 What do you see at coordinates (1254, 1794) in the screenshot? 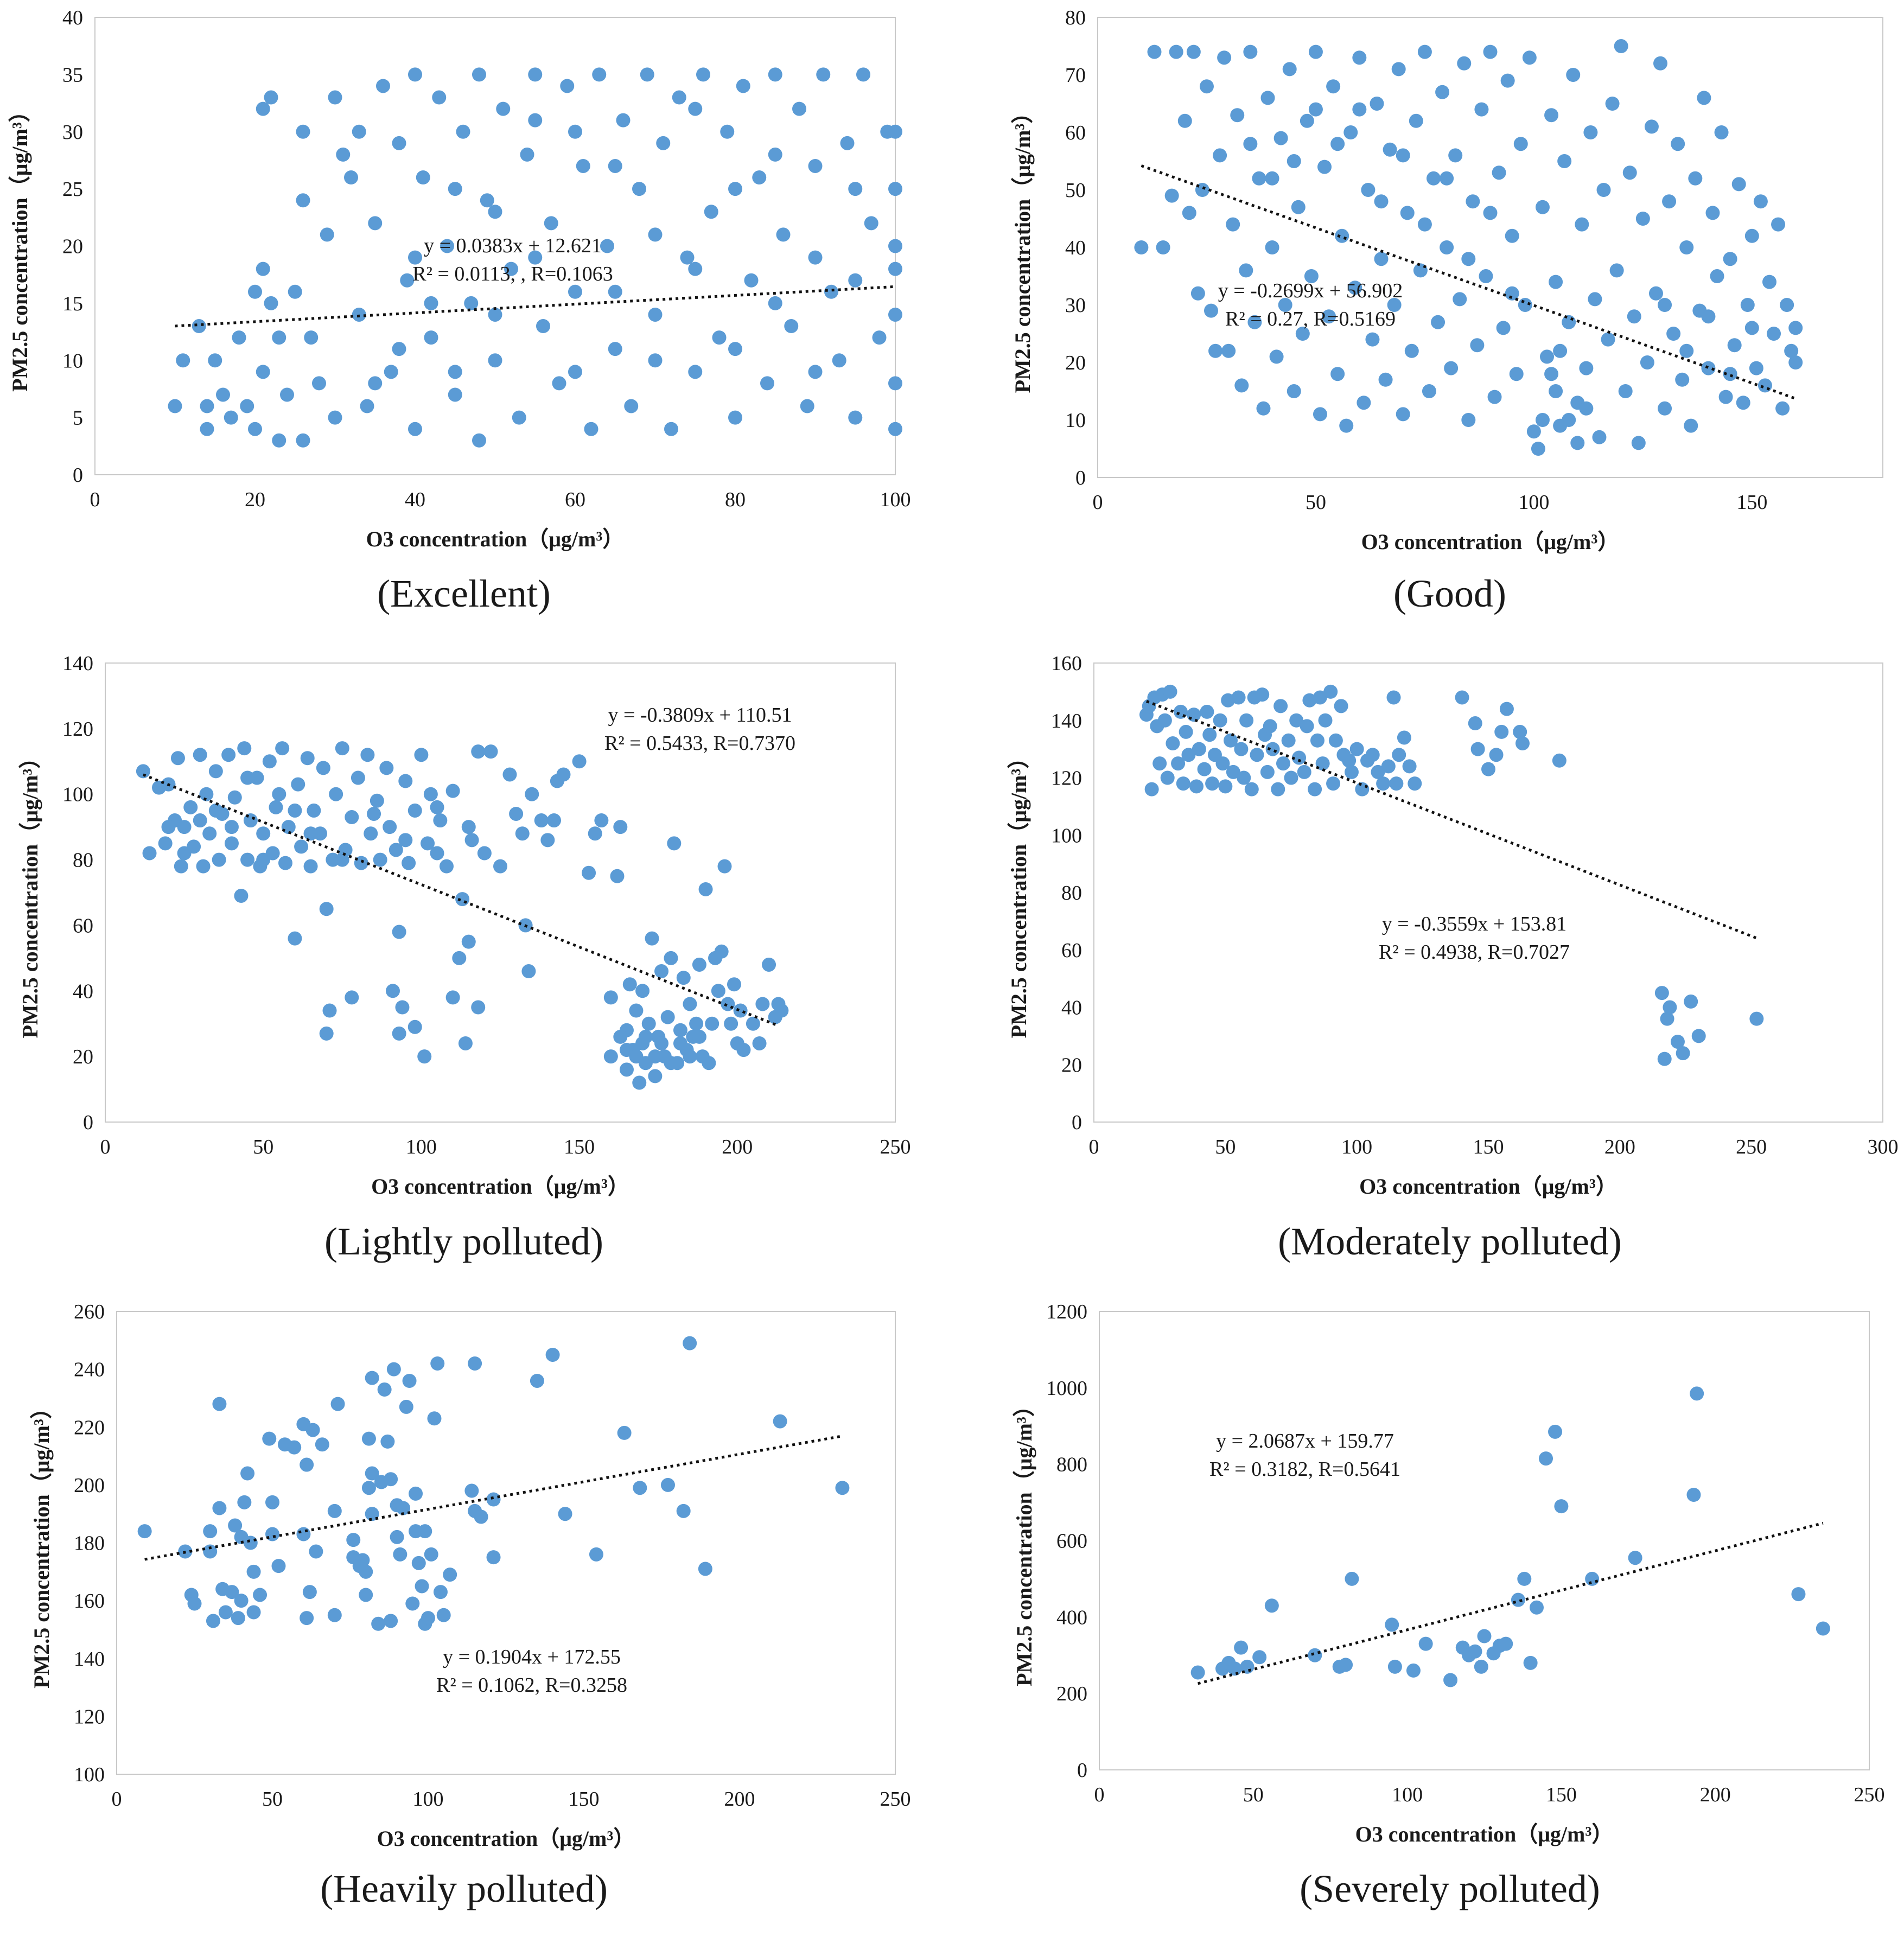
I see `x-tick-label: 50` at bounding box center [1254, 1794].